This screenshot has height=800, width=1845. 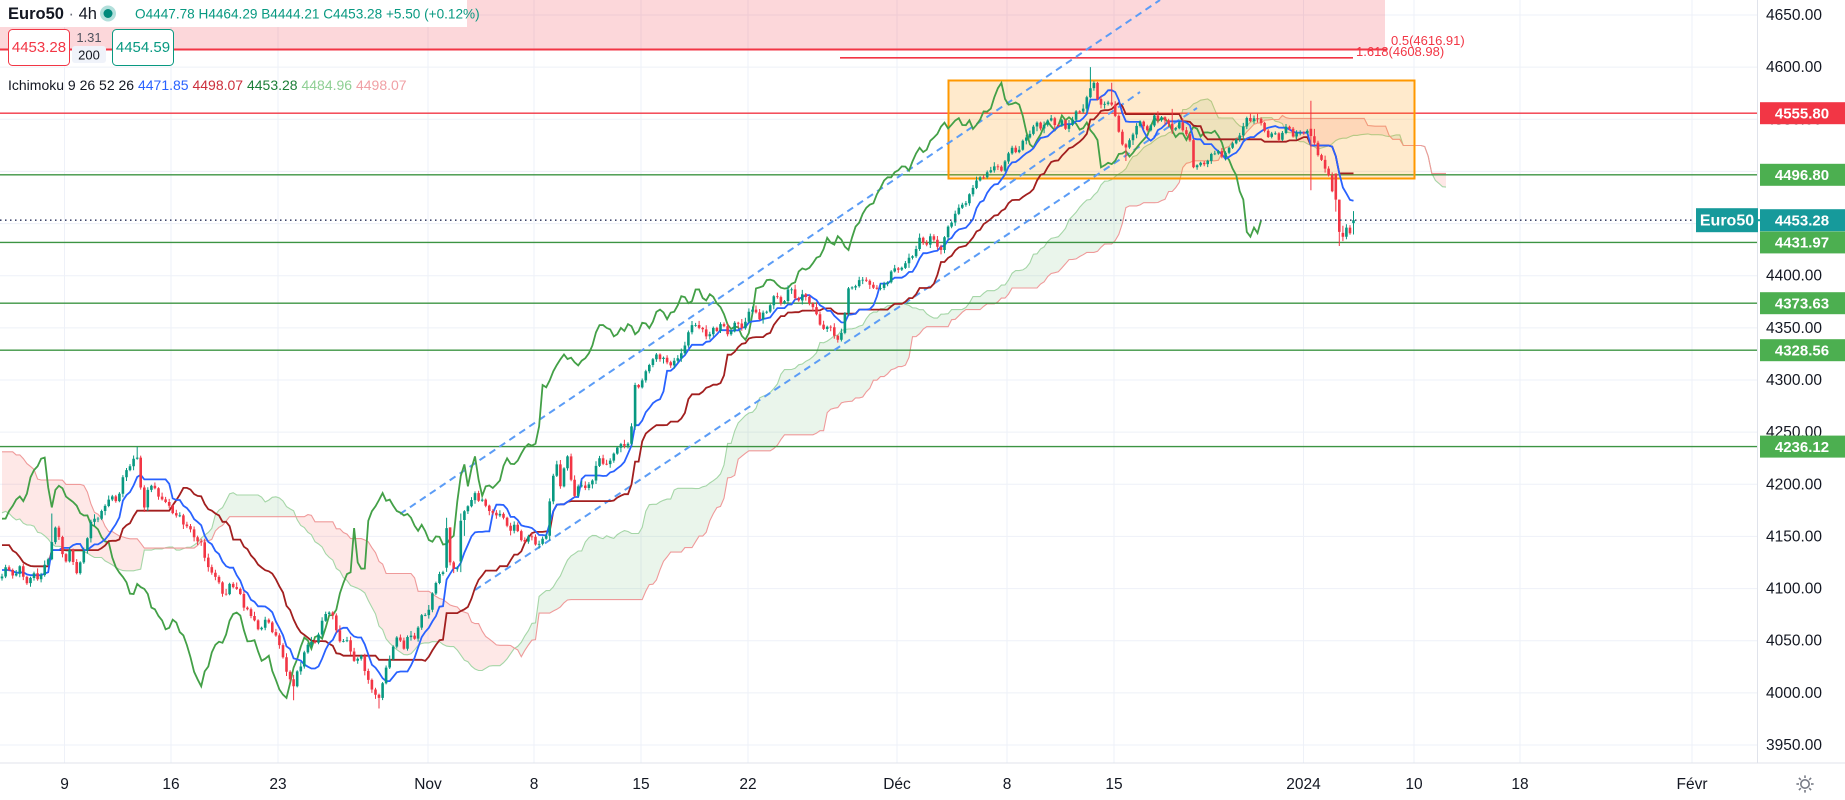 What do you see at coordinates (1794, 745) in the screenshot?
I see `svg-text: 3950.00` at bounding box center [1794, 745].